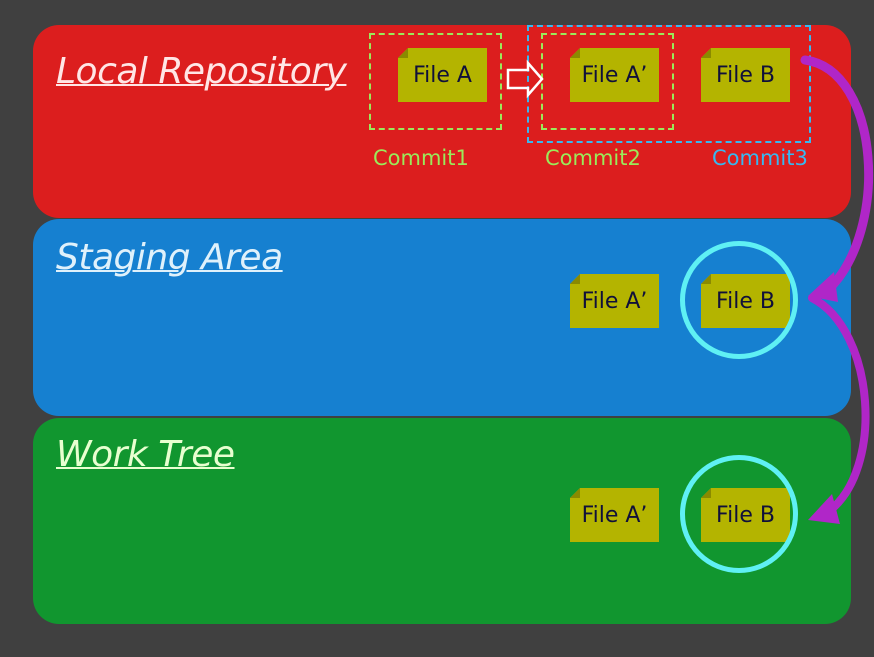 This screenshot has width=874, height=657. I want to click on local-file-a-prime: File A’, so click(614, 75).